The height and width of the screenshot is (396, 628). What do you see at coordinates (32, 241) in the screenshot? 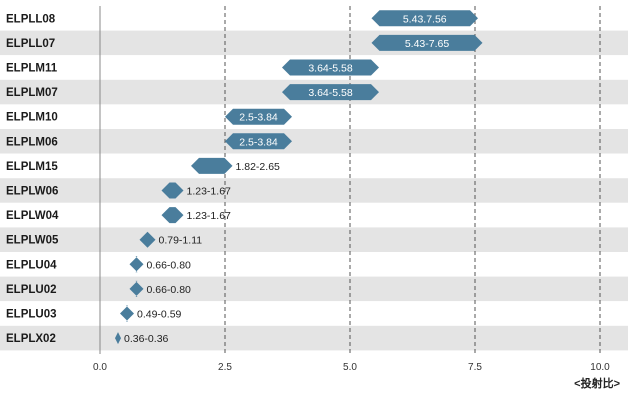
I see `category-label: ELPLW05` at bounding box center [32, 241].